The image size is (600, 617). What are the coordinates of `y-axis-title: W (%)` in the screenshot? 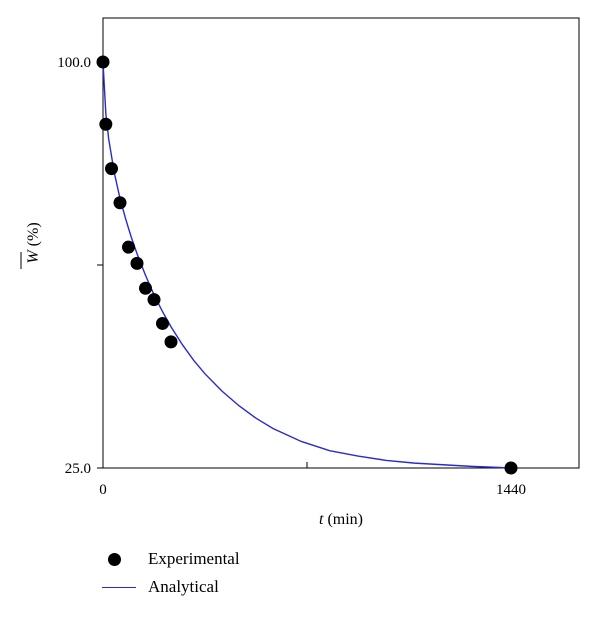 It's located at (33, 242).